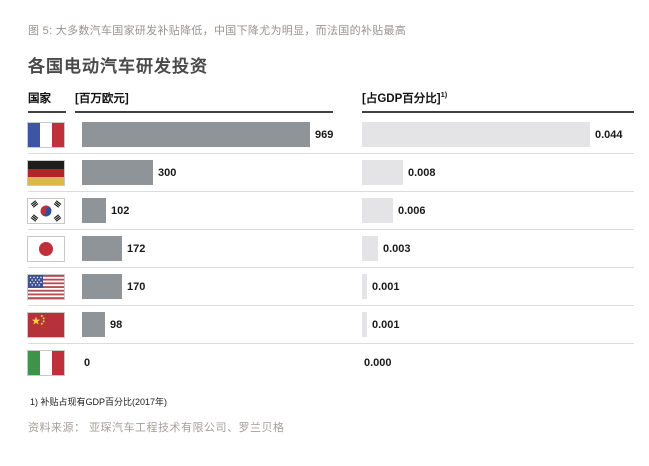 The image size is (649, 466). I want to click on chart-row-japan: 172 0.003, so click(330, 249).